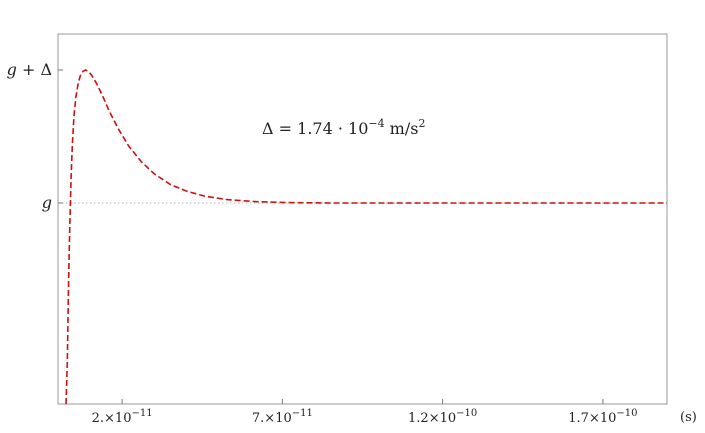 Image resolution: width=705 pixels, height=433 pixels. What do you see at coordinates (315, 128) in the screenshot?
I see `annotation-prefix: Δ = 1.74 · 10` at bounding box center [315, 128].